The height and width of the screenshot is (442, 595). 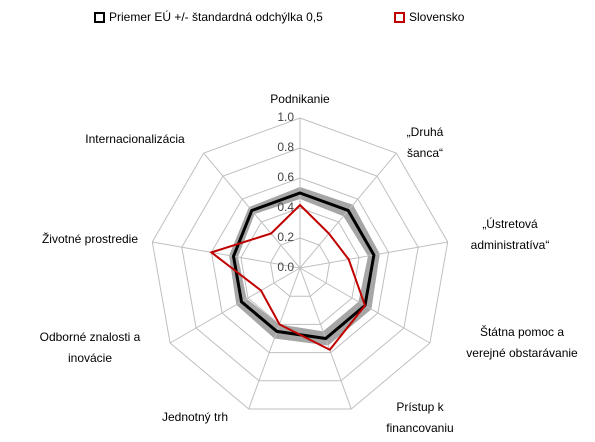 What do you see at coordinates (425, 132) in the screenshot?
I see `category-label: „Druhá` at bounding box center [425, 132].